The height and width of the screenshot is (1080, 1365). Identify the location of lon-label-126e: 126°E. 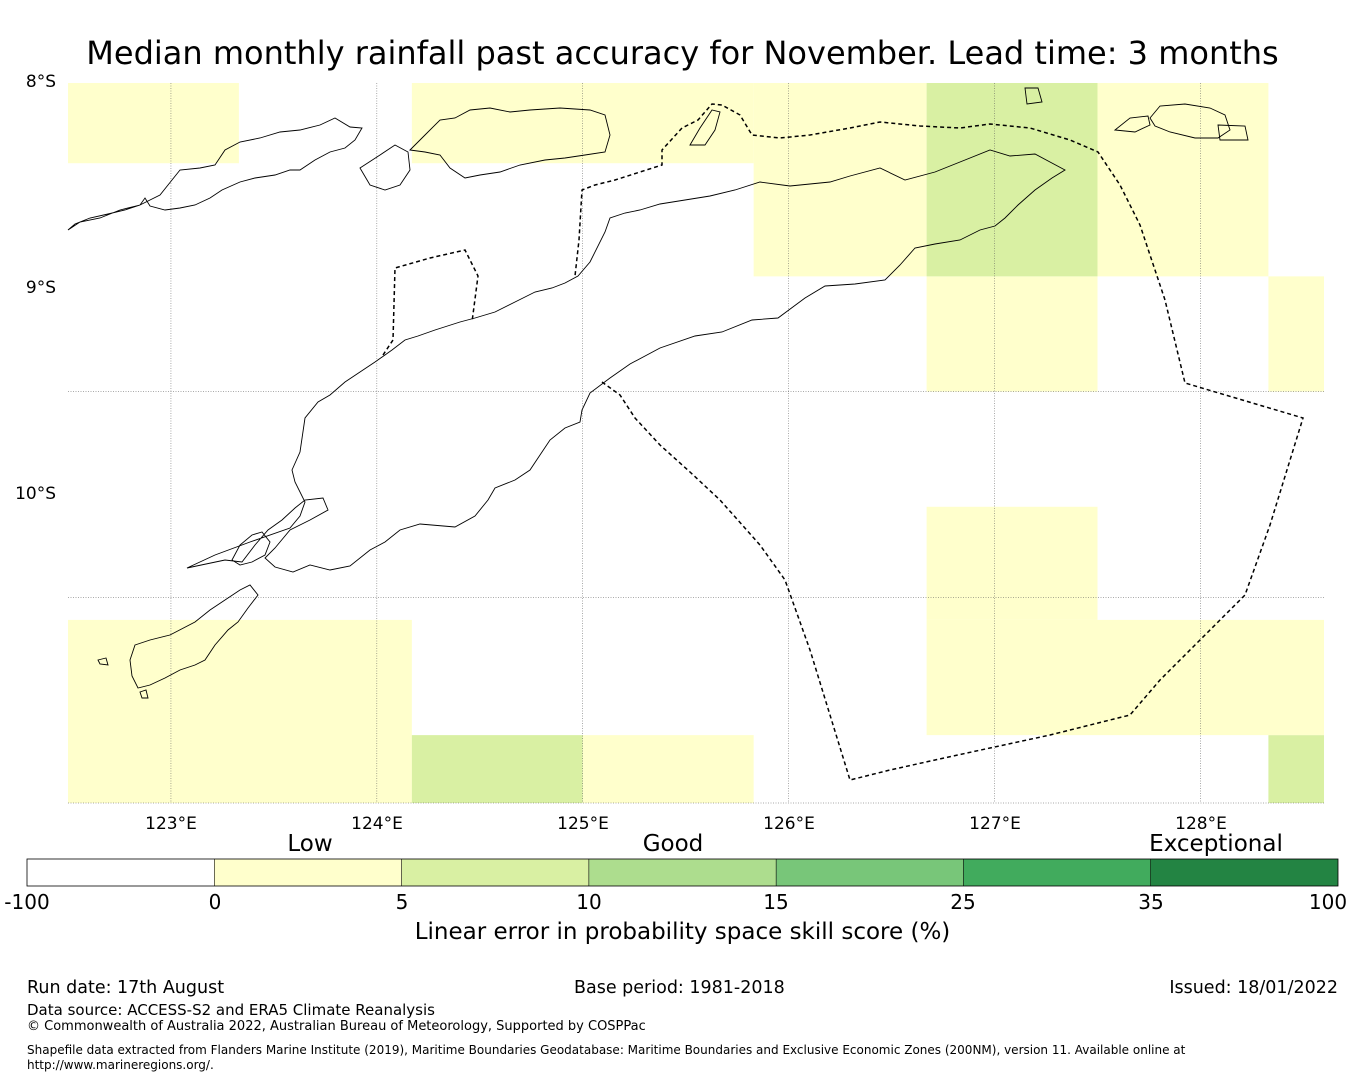
(789, 824).